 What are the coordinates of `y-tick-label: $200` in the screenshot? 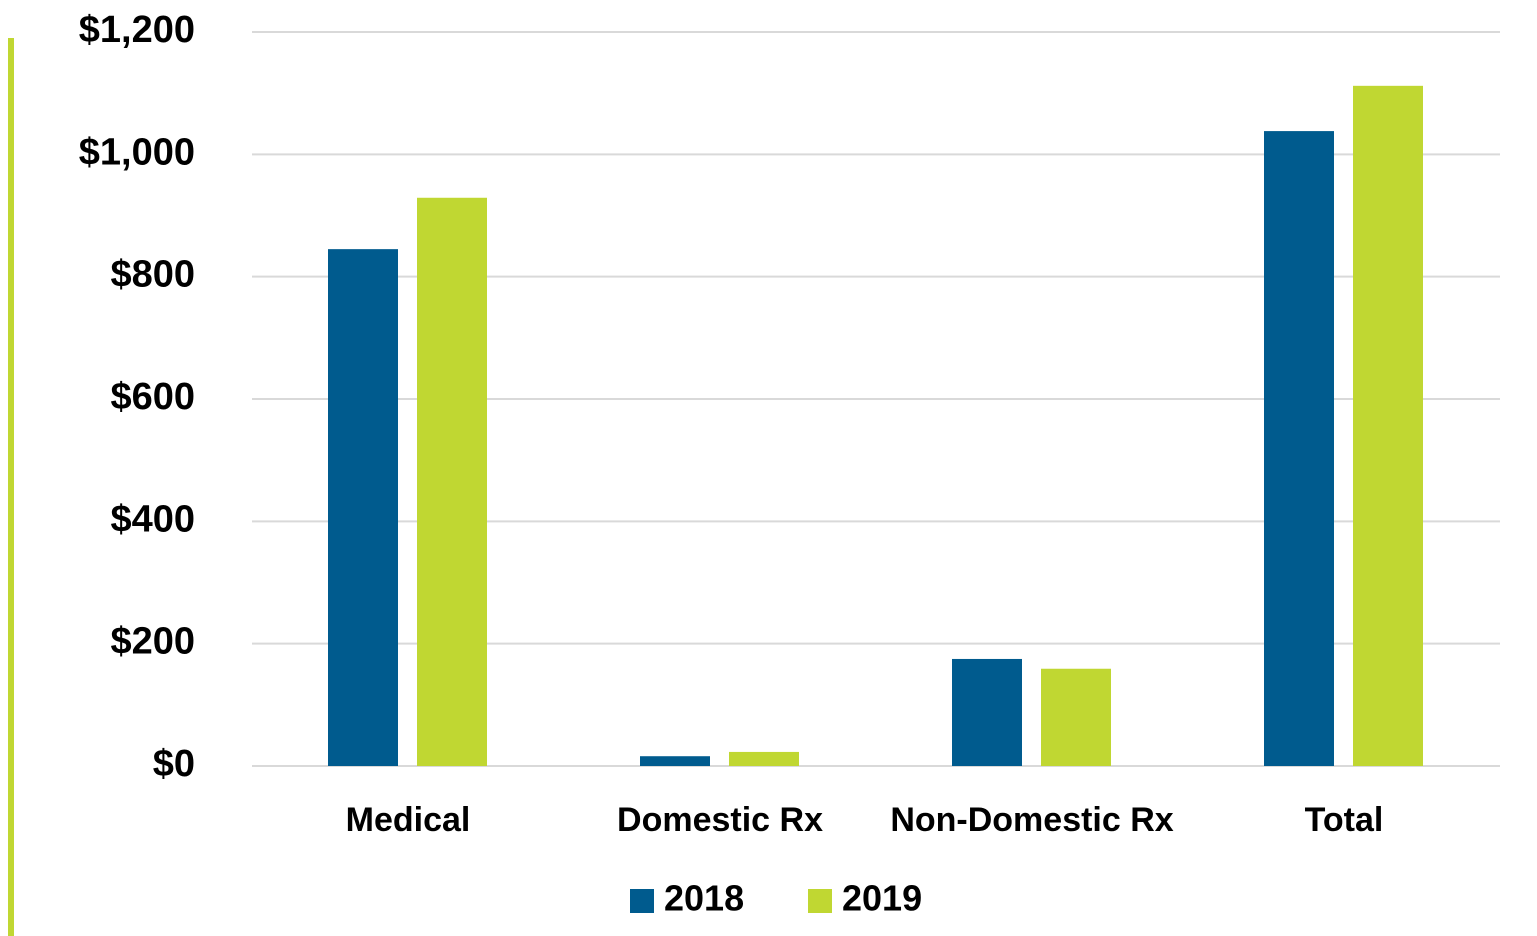 It's located at (152, 642).